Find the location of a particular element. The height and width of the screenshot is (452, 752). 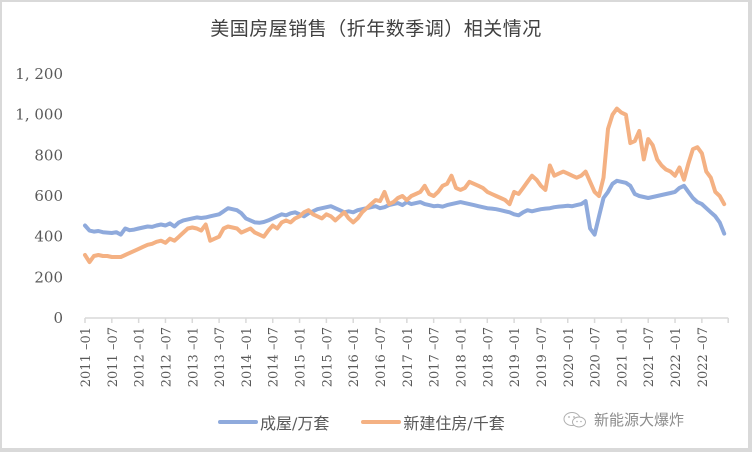

watermark-text: 新能源大爆炸 is located at coordinates (639, 420).